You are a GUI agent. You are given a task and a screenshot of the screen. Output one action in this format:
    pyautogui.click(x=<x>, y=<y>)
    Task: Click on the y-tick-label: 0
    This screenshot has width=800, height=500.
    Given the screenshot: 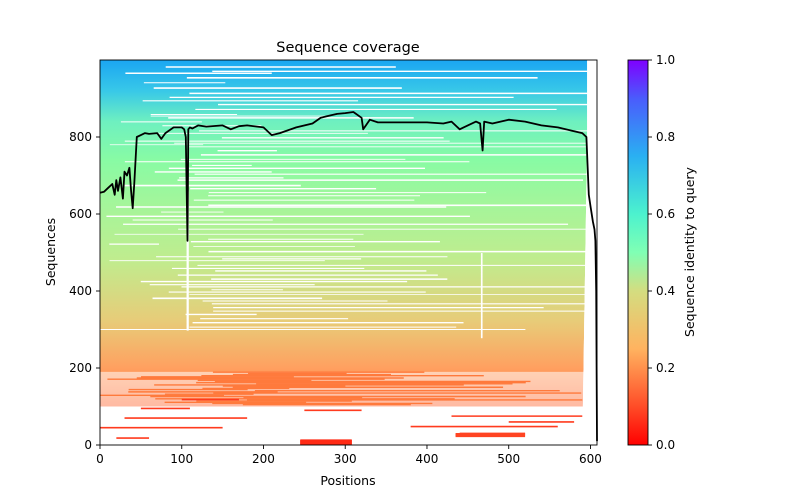 What is the action you would take?
    pyautogui.click(x=88, y=445)
    